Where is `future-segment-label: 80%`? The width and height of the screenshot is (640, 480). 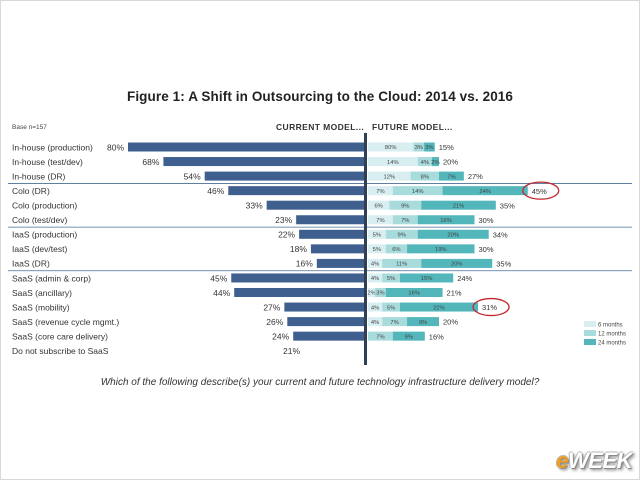
future-segment-label: 80% is located at coordinates (391, 148).